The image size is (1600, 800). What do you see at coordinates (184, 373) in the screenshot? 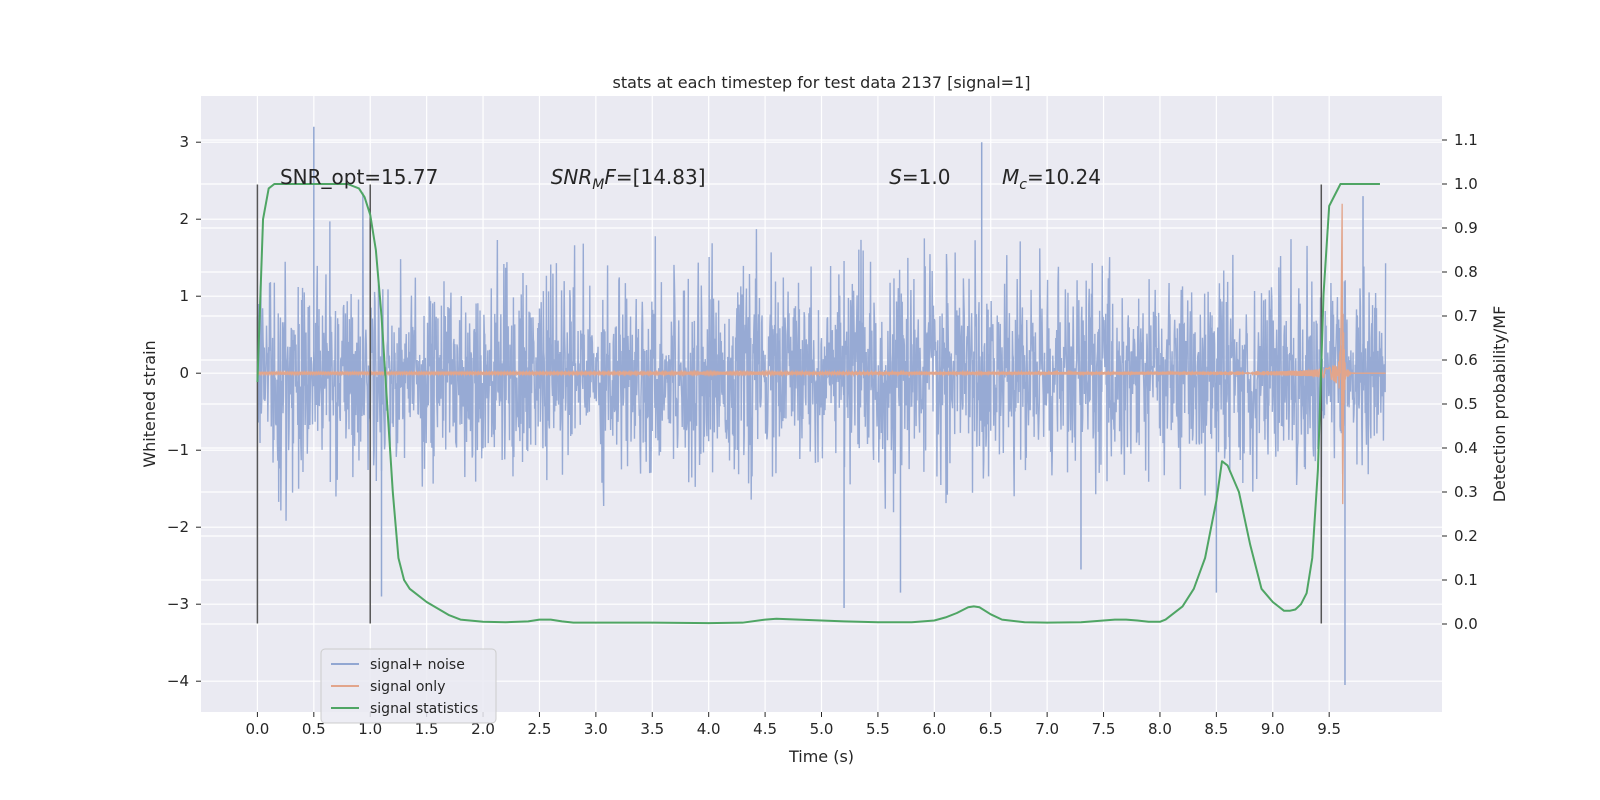
I see `y-tick-label-4: 0` at bounding box center [184, 373].